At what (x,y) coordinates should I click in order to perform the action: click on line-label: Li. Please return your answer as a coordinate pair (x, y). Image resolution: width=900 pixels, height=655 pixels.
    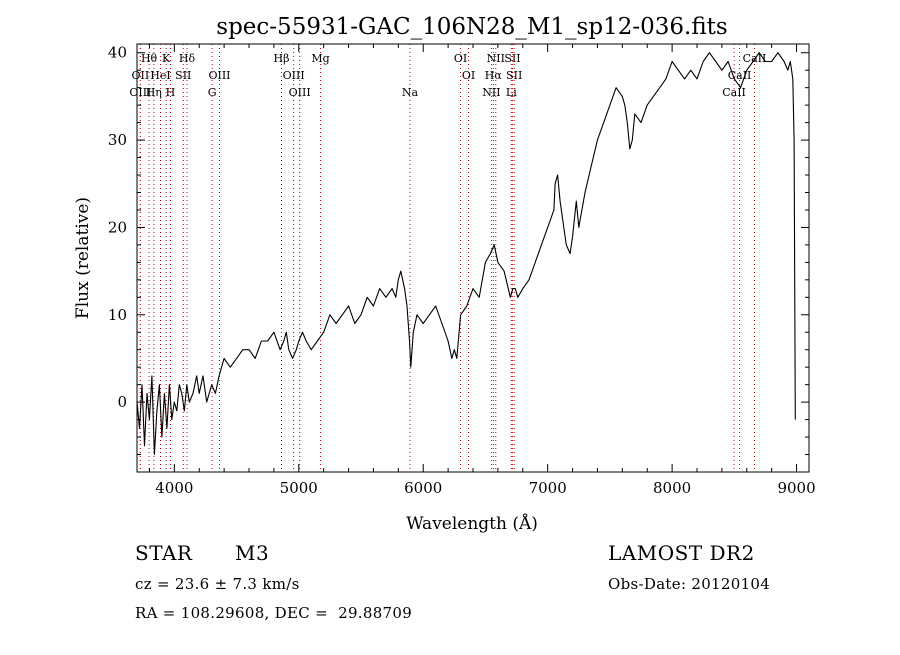
    Looking at the image, I should click on (511, 92).